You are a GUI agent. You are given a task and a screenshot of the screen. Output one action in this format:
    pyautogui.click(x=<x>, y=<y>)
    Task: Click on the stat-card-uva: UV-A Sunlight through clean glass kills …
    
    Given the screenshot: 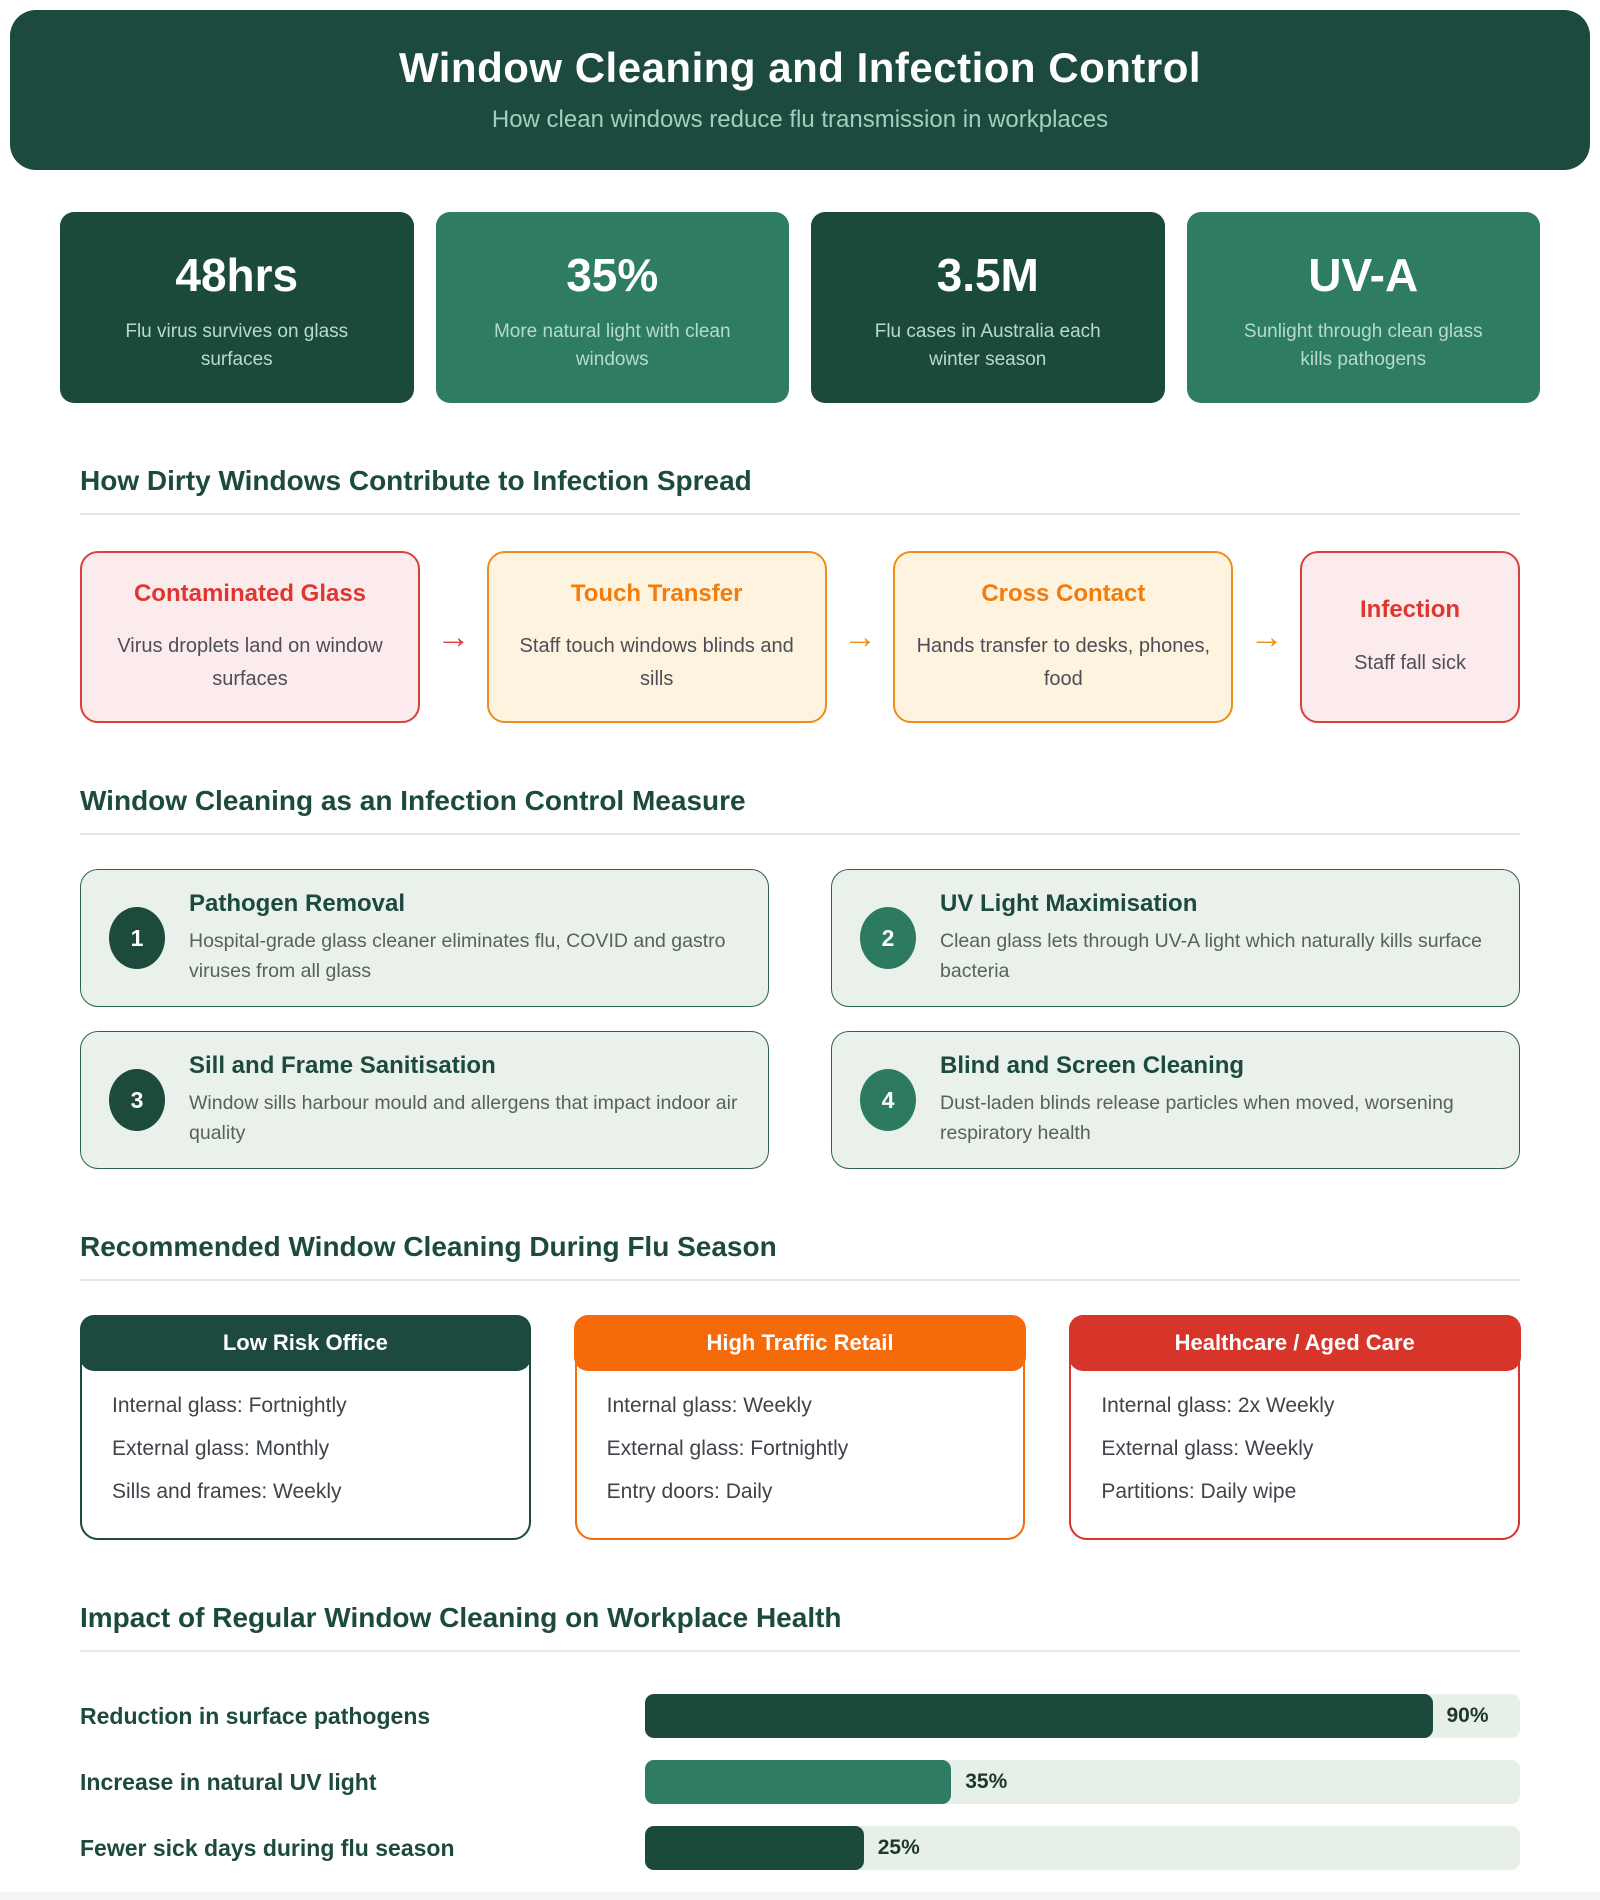 What is the action you would take?
    pyautogui.click(x=1363, y=308)
    